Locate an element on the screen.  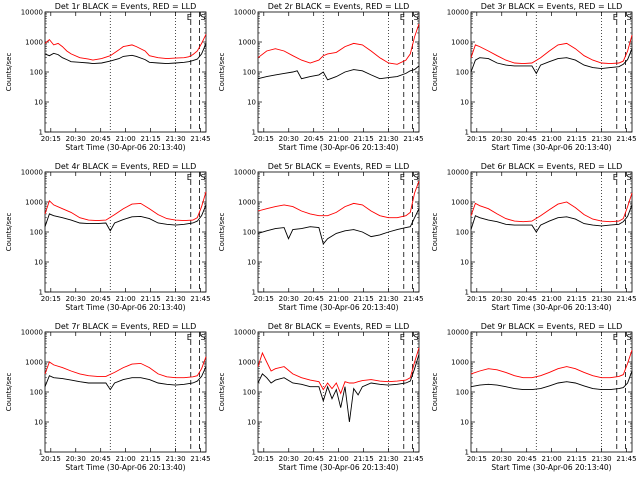
chart-title: Det 4r BLACK = Events, RED = LLD is located at coordinates (126, 166).